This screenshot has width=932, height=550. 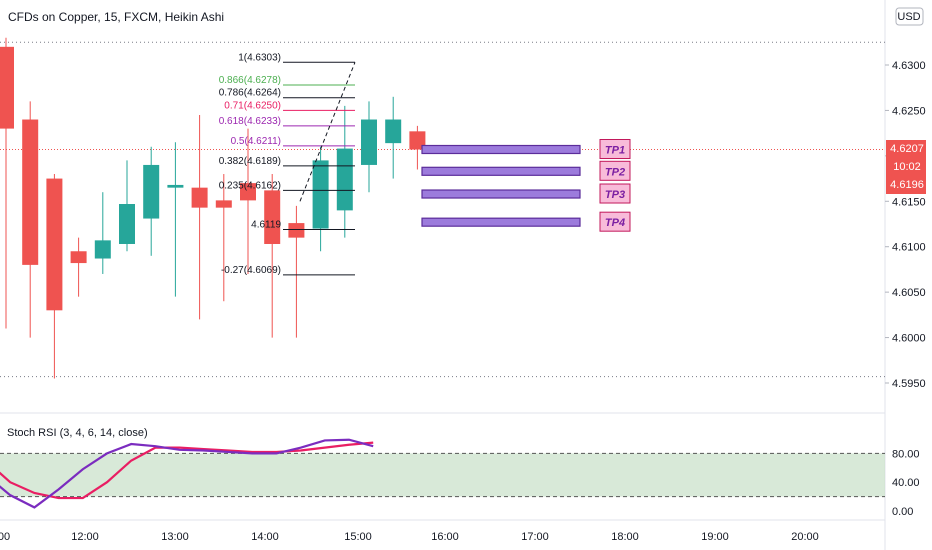 I want to click on current-price-label: 4.6207, so click(x=907, y=149).